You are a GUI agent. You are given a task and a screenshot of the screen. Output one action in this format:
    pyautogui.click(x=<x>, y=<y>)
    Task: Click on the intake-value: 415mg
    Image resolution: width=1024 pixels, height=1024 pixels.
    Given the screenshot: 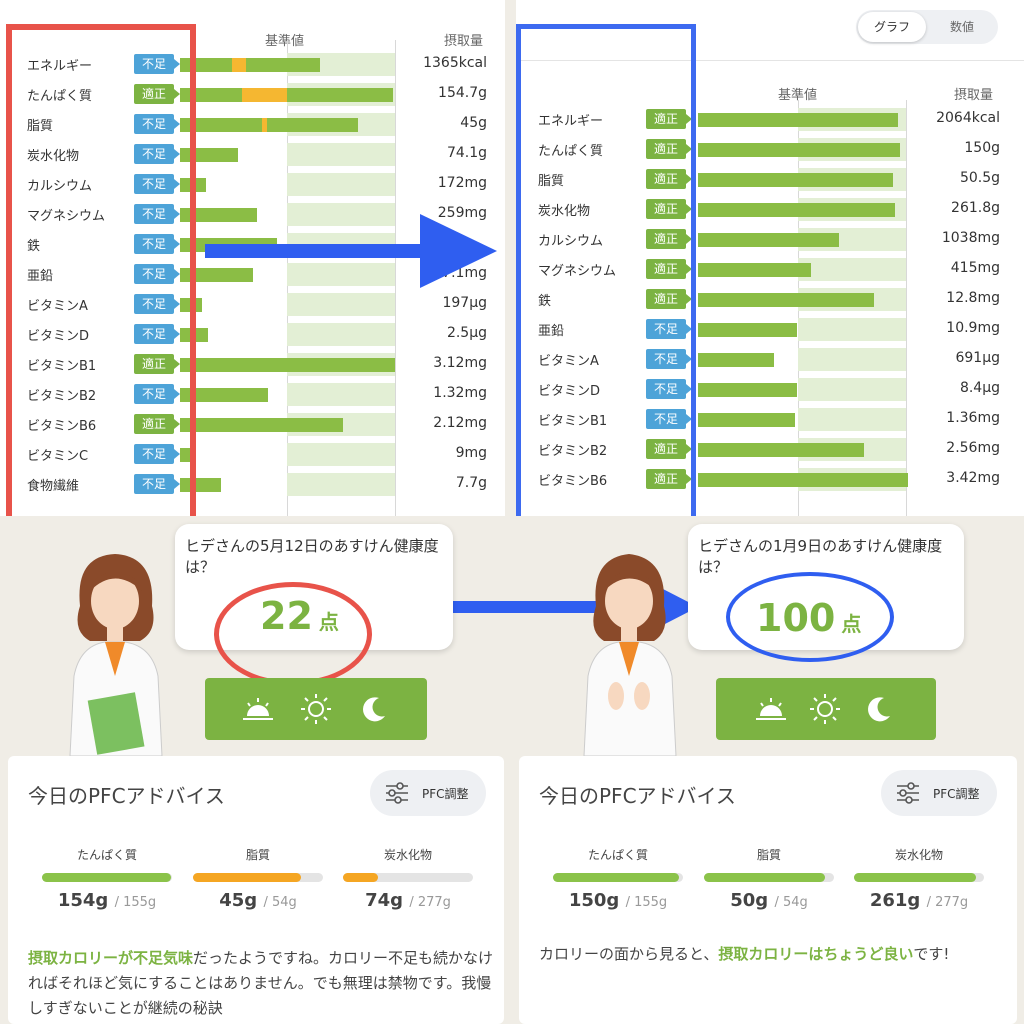 What is the action you would take?
    pyautogui.click(x=975, y=268)
    